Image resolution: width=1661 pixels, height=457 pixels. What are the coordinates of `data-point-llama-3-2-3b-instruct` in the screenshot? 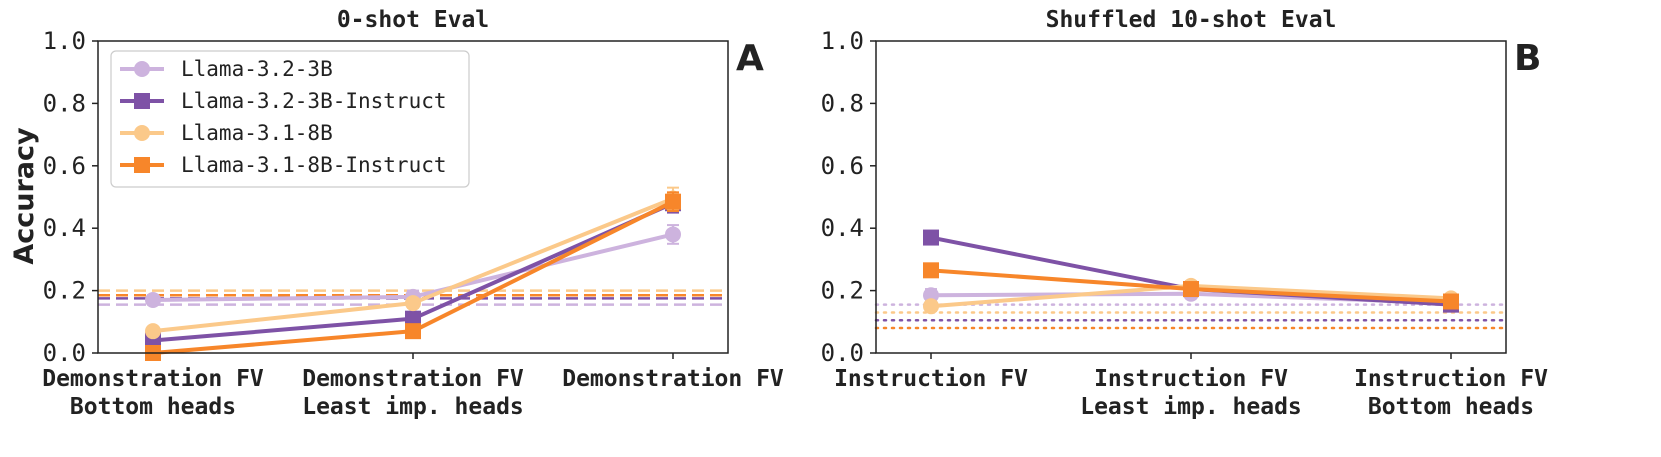 It's located at (931, 237).